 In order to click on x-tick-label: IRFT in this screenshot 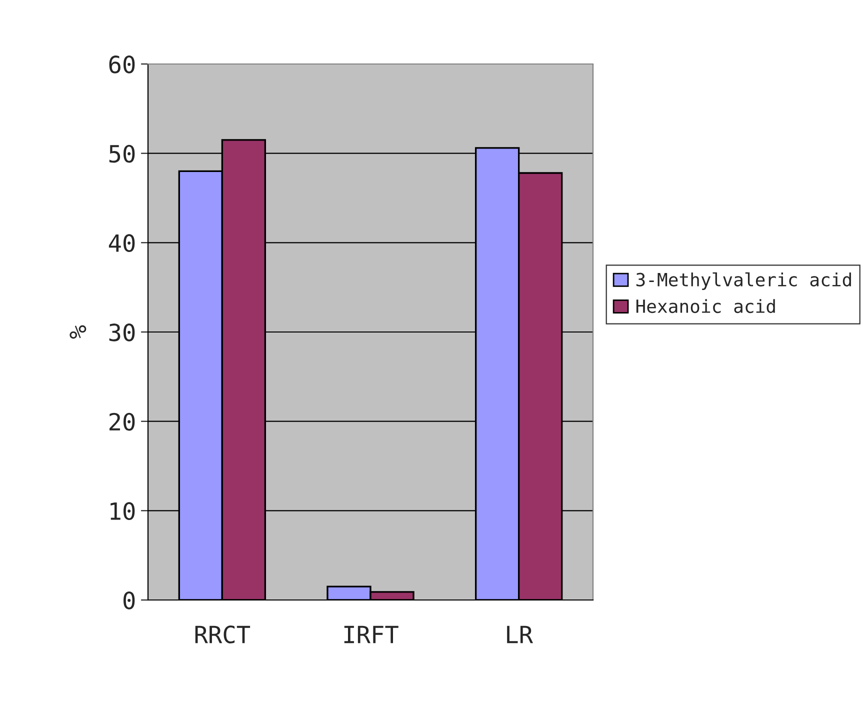, I will do `click(371, 635)`.